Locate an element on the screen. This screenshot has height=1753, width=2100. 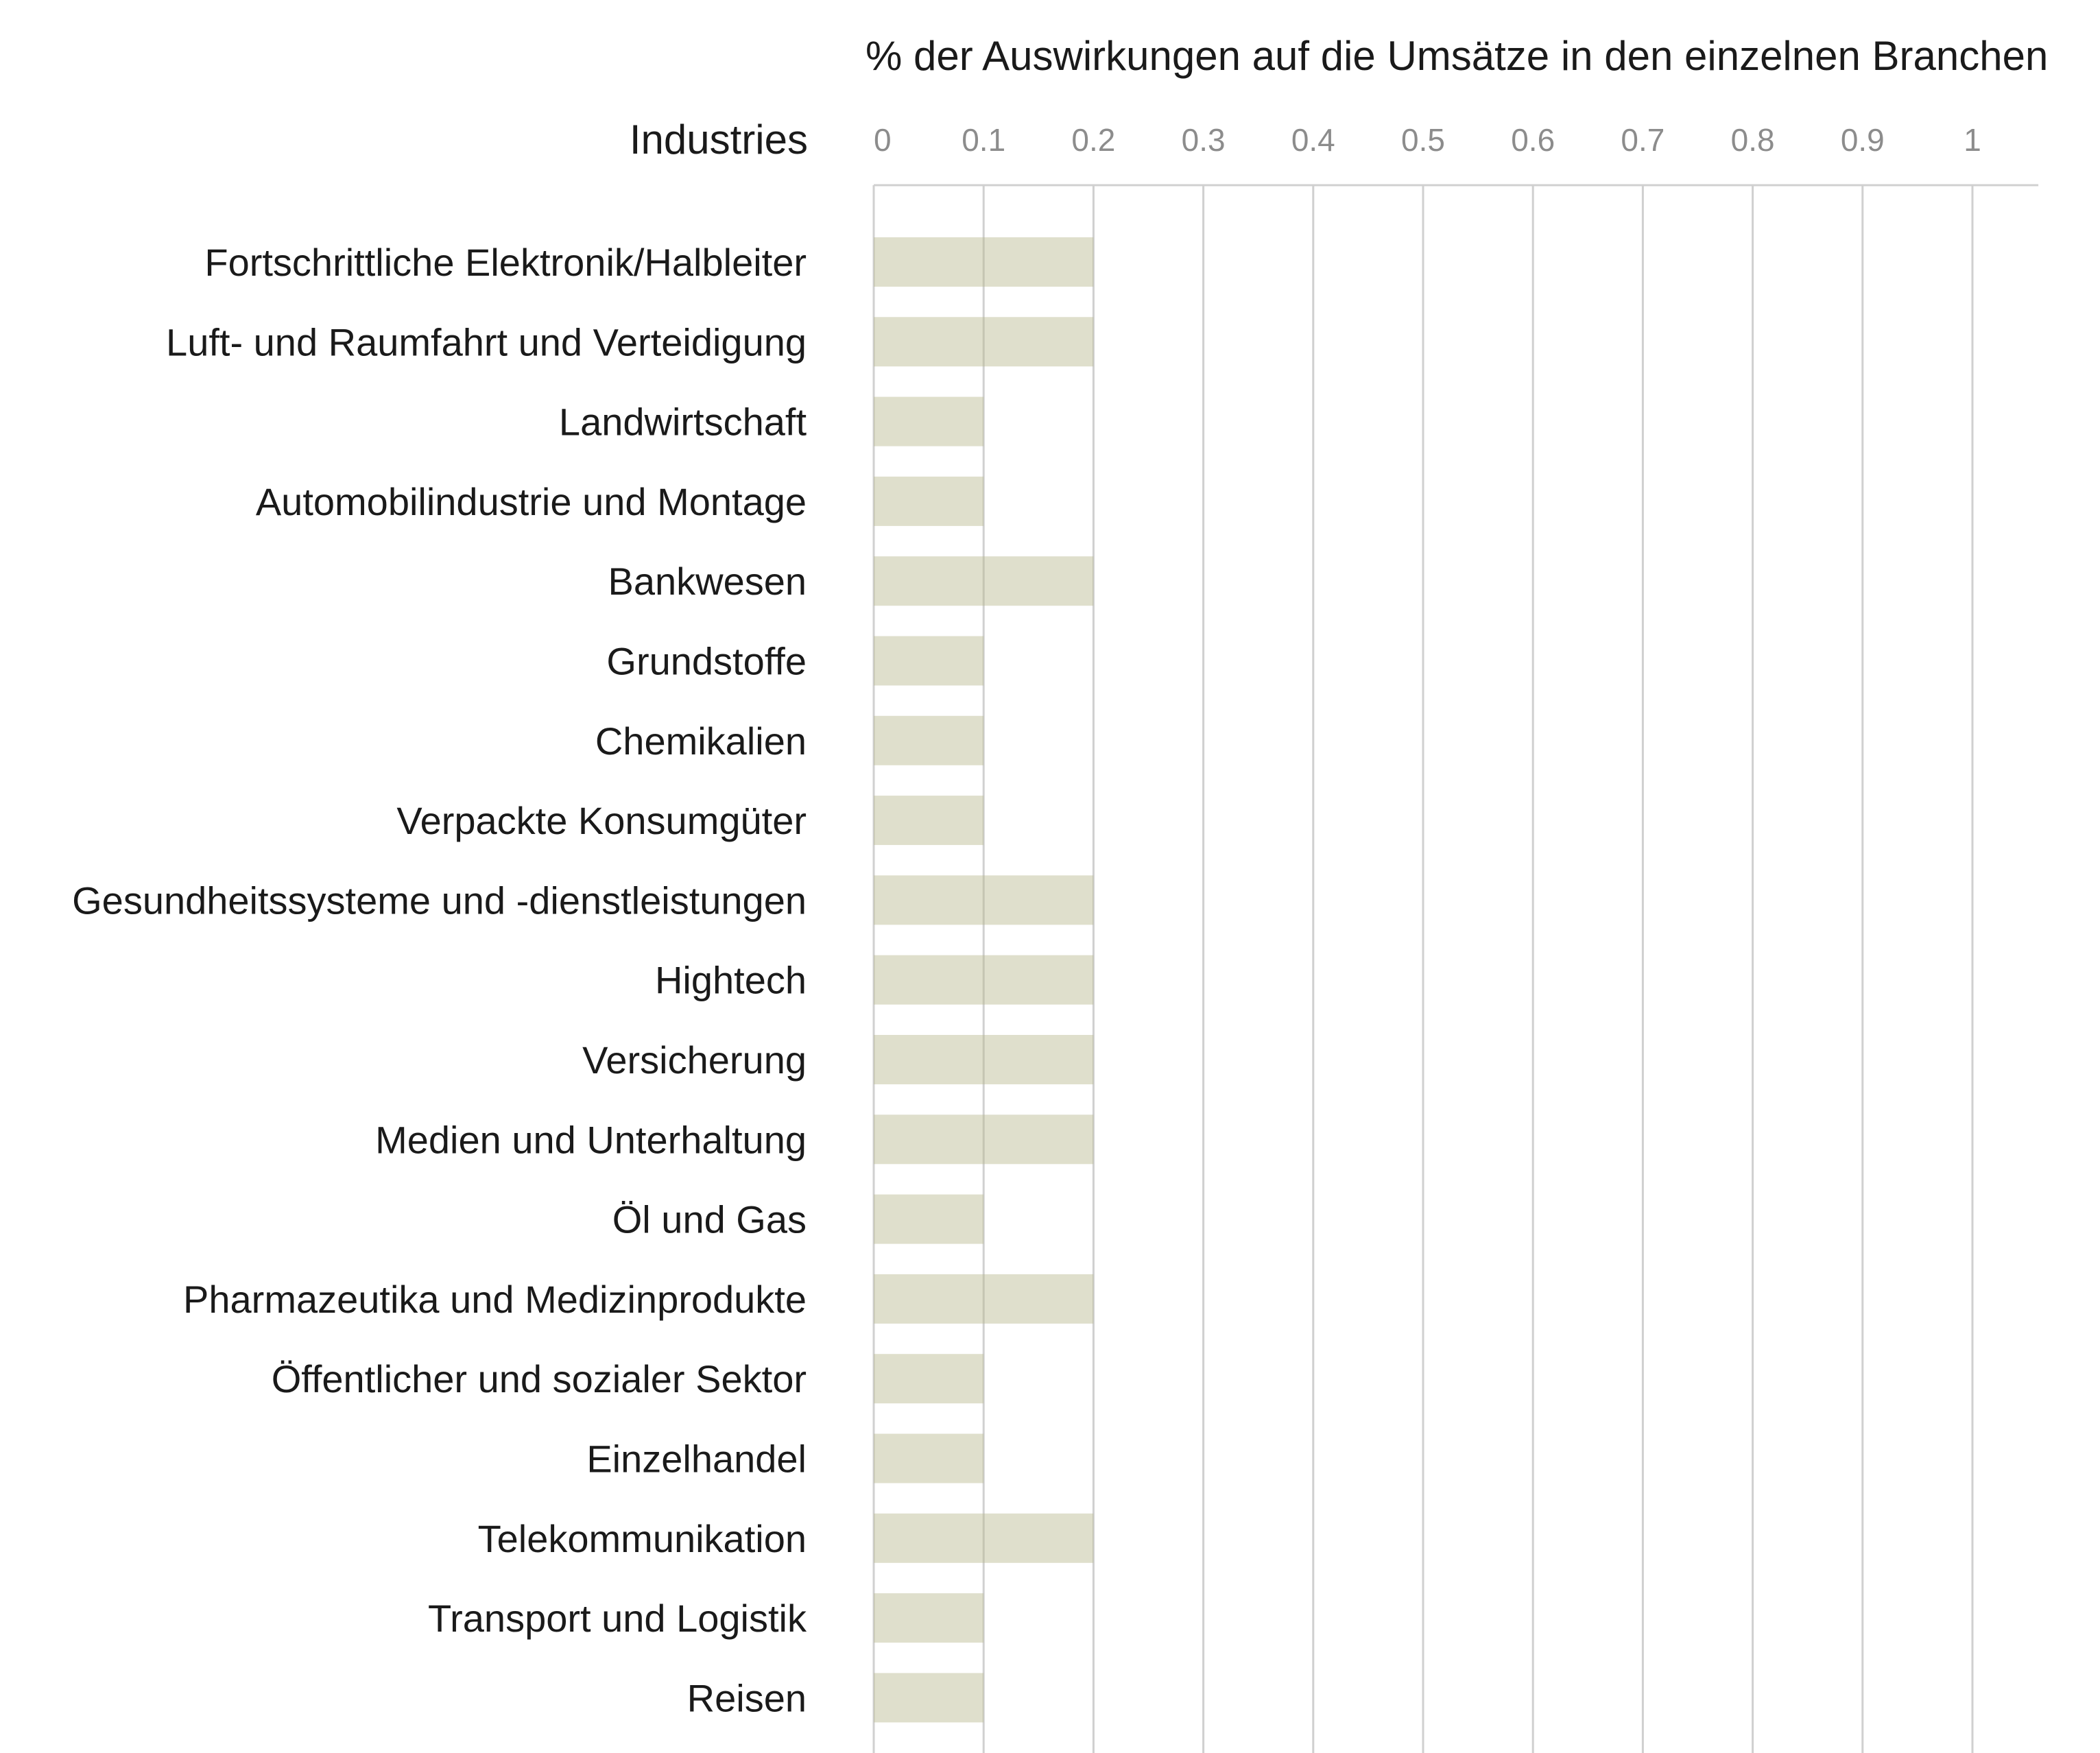
x-tick-labels: 0 0.1 0.2 0.3 0.4 0.5 0.6 0.7 0.8 0.9 1 is located at coordinates (1428, 140).